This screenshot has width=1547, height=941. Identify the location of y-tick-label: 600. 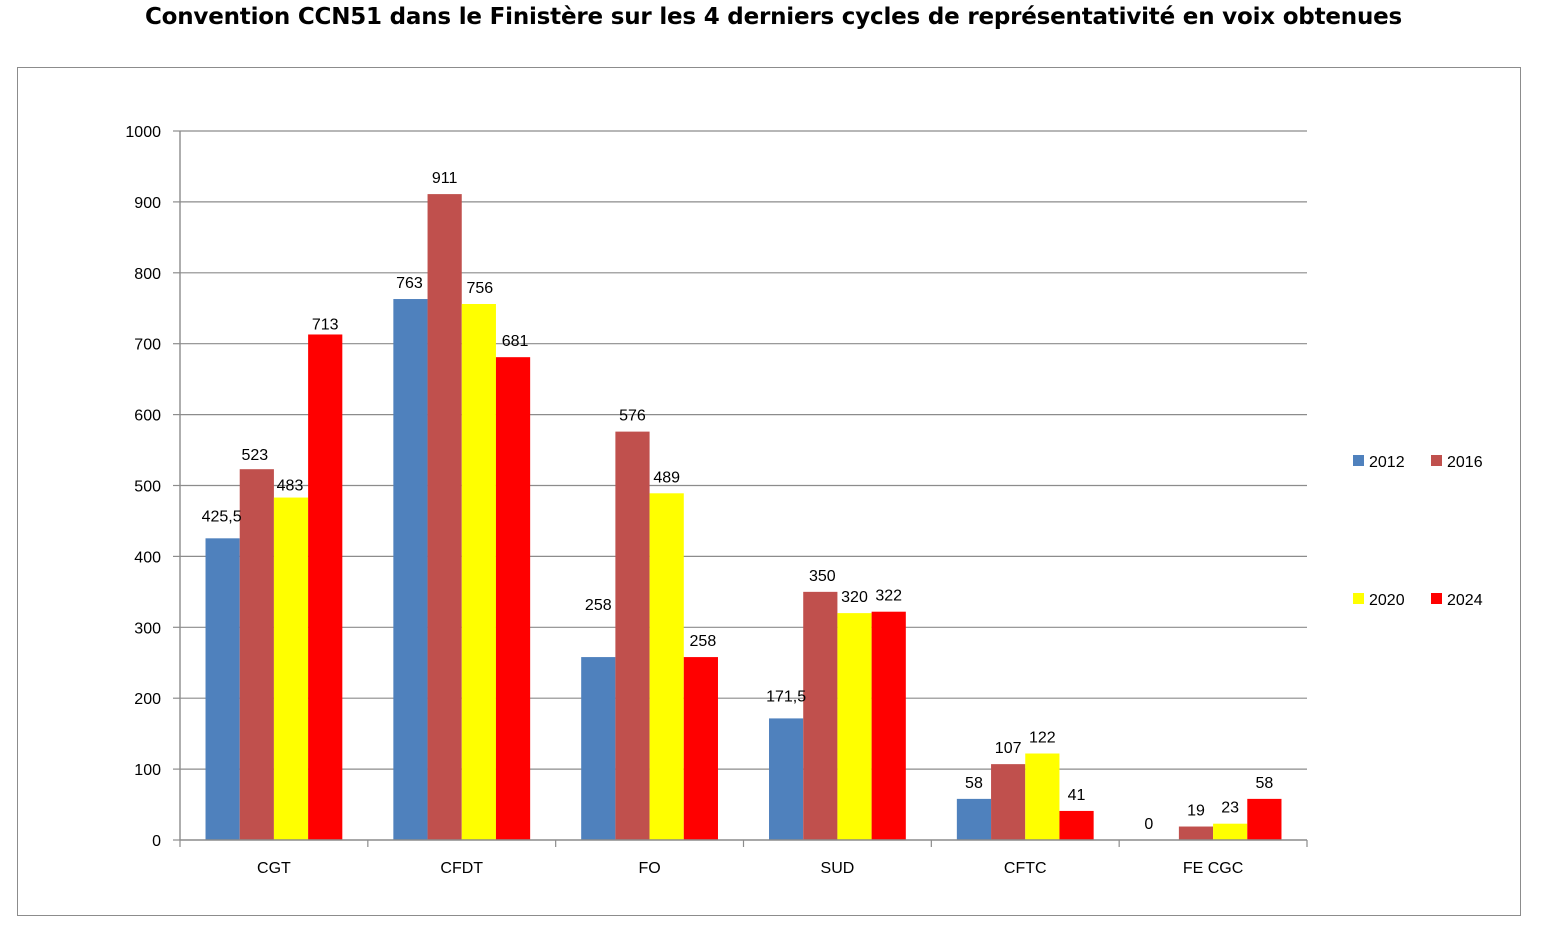
(147, 416).